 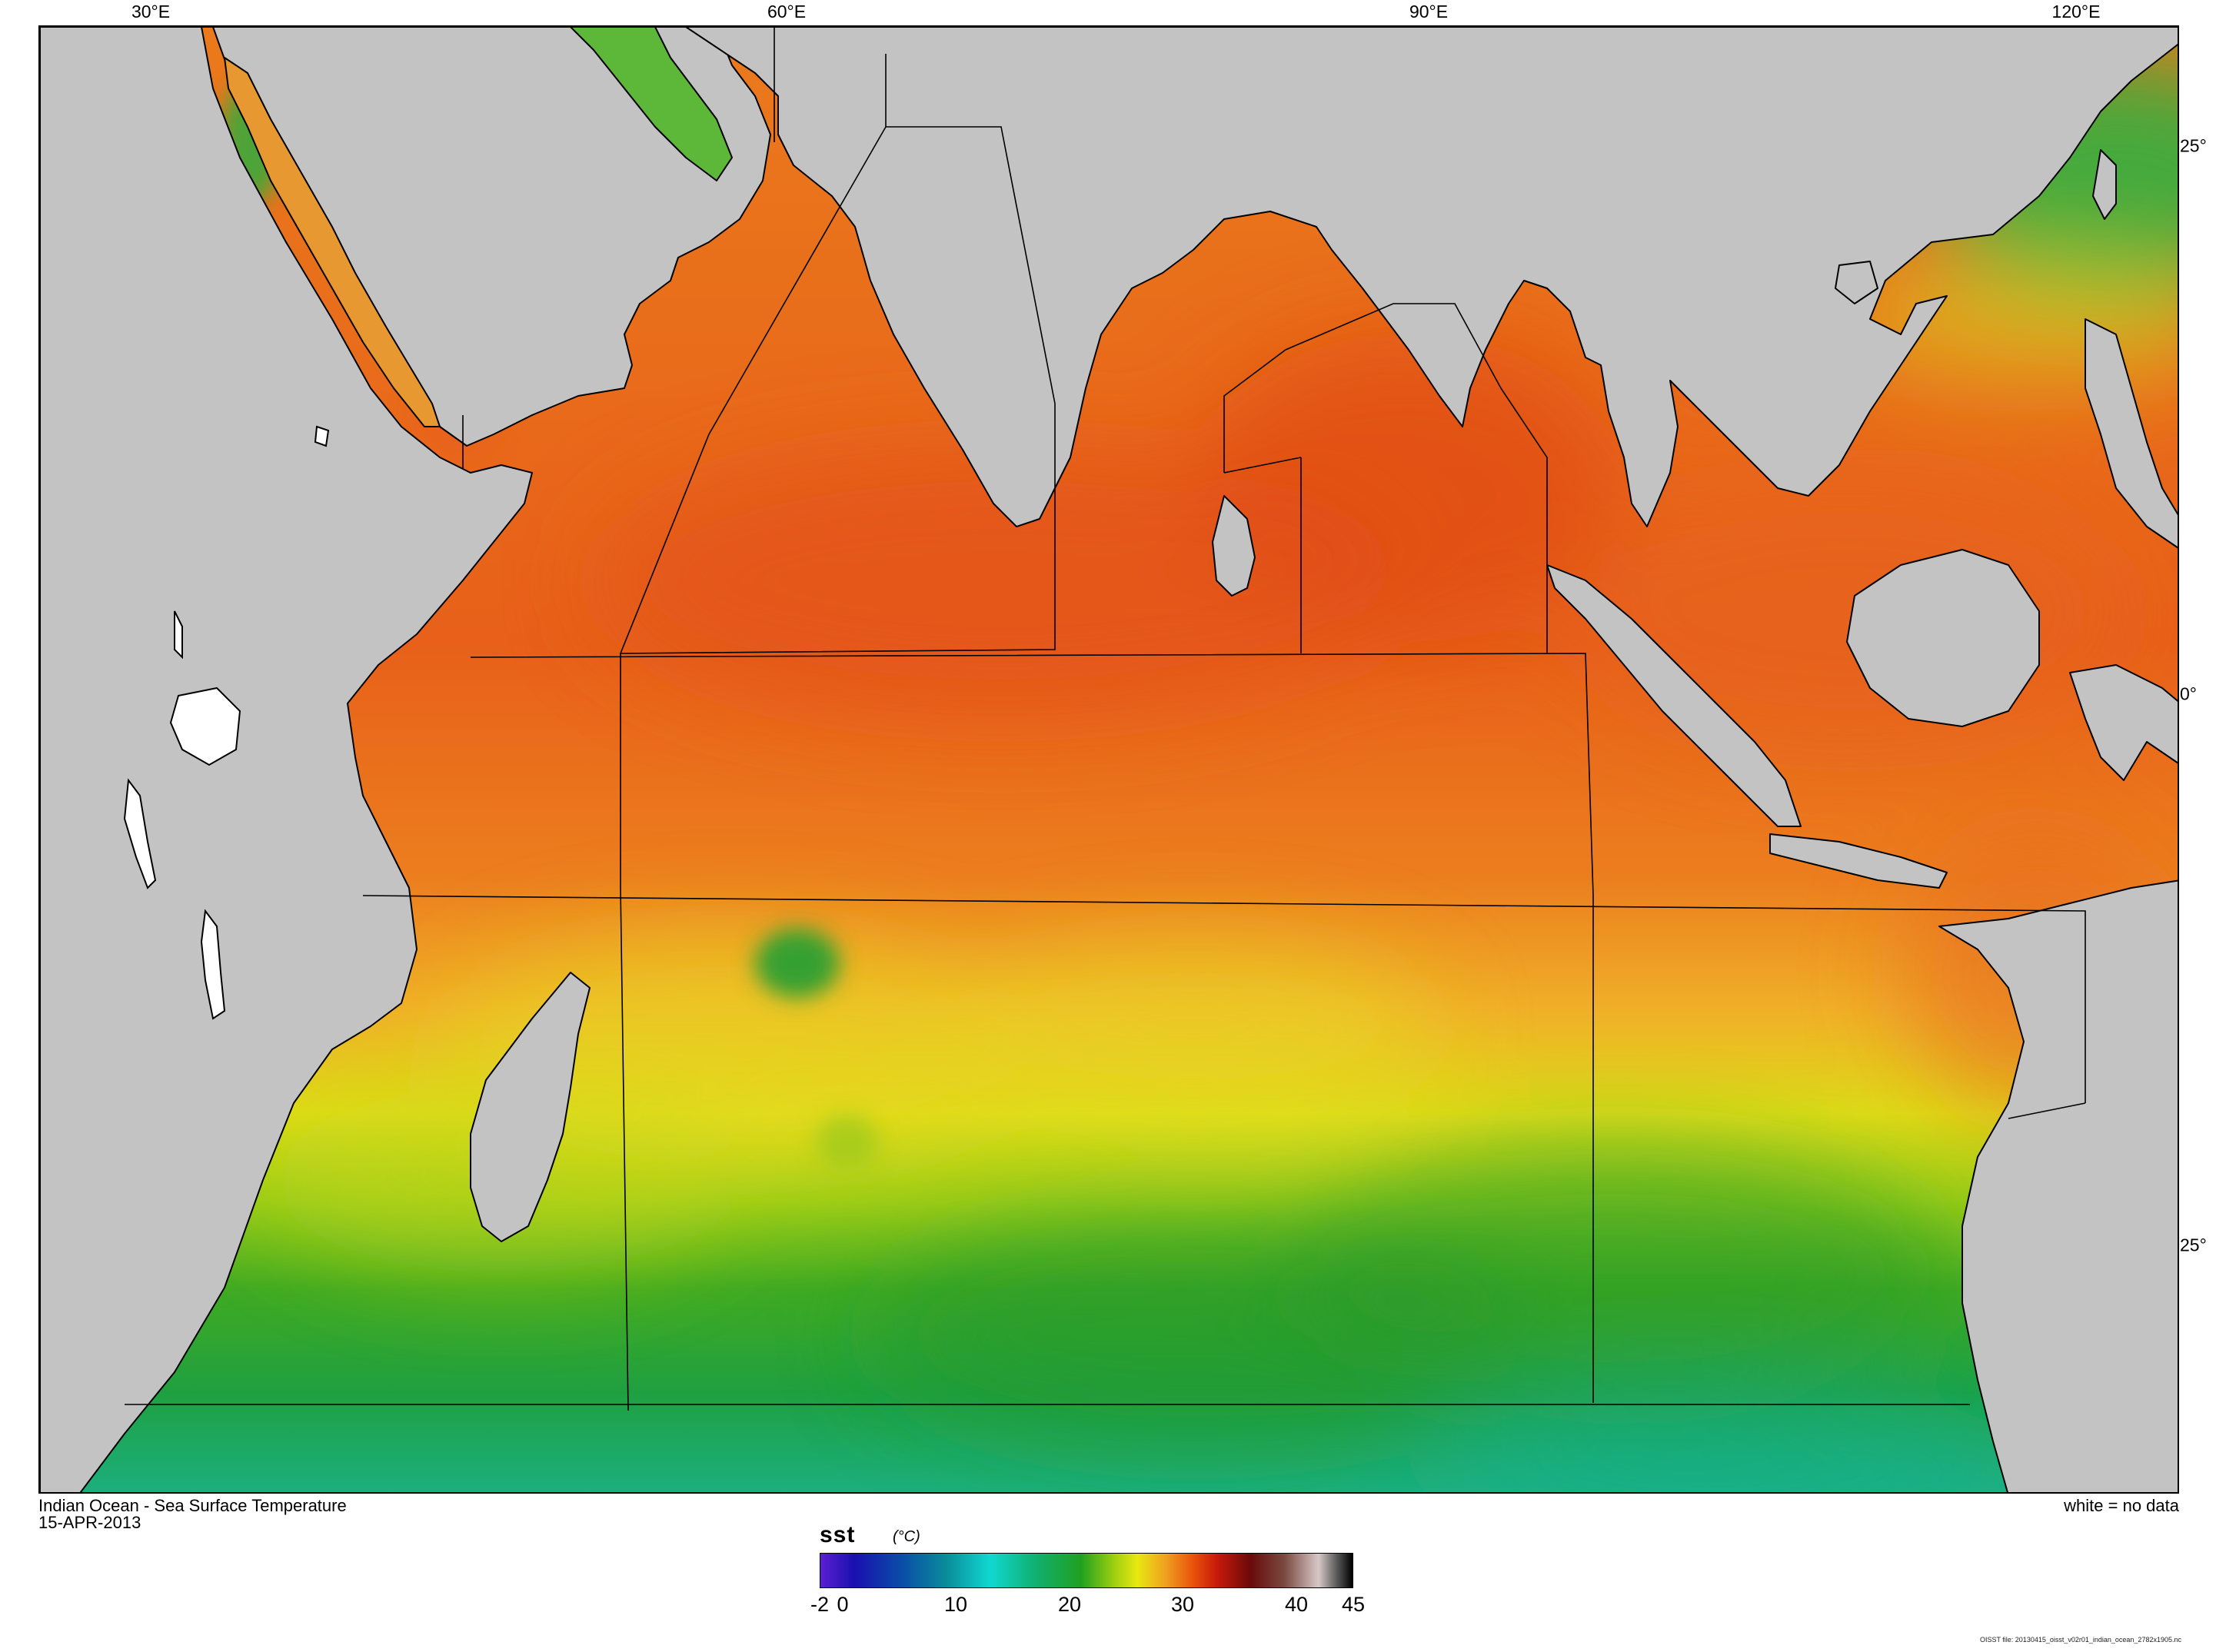 I want to click on colorbar-gradient, so click(x=1087, y=1571).